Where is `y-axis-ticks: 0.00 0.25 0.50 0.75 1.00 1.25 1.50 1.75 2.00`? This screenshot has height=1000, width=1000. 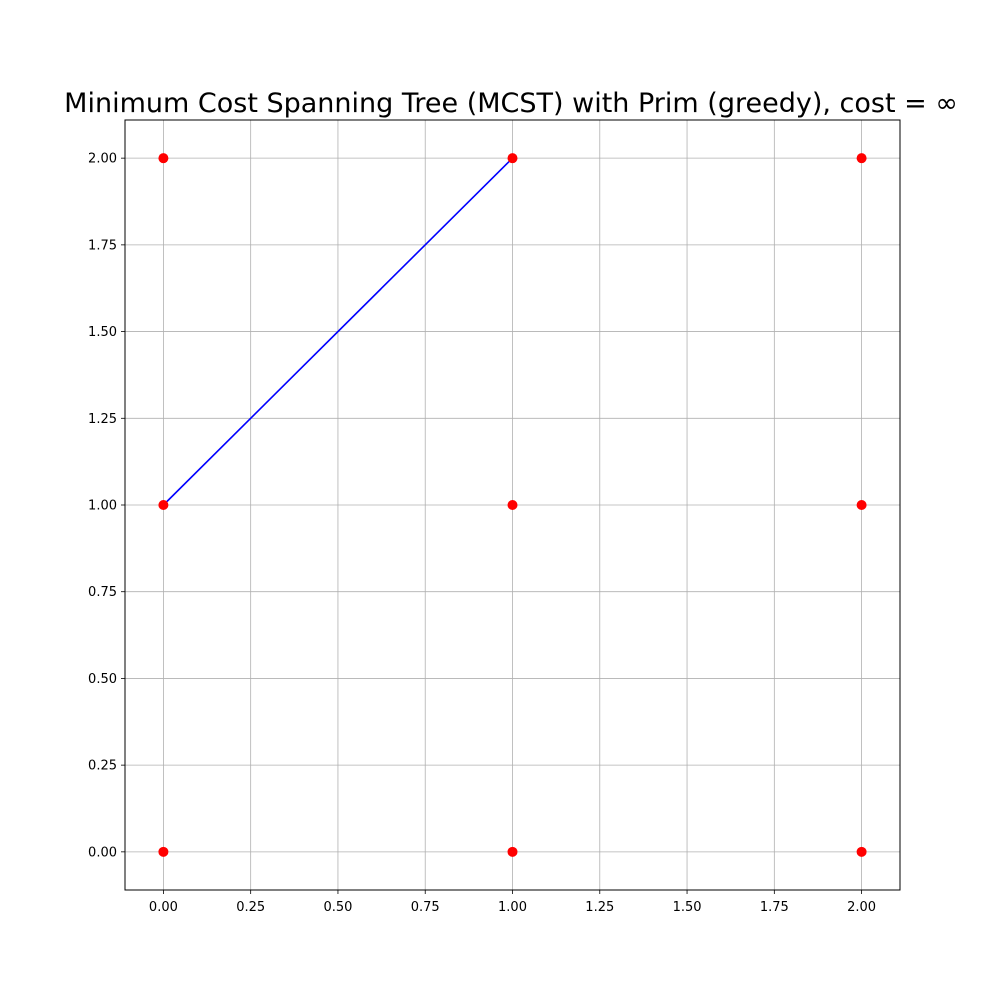 y-axis-ticks: 0.00 0.25 0.50 0.75 1.00 1.25 1.50 1.75 2.00 is located at coordinates (106, 506).